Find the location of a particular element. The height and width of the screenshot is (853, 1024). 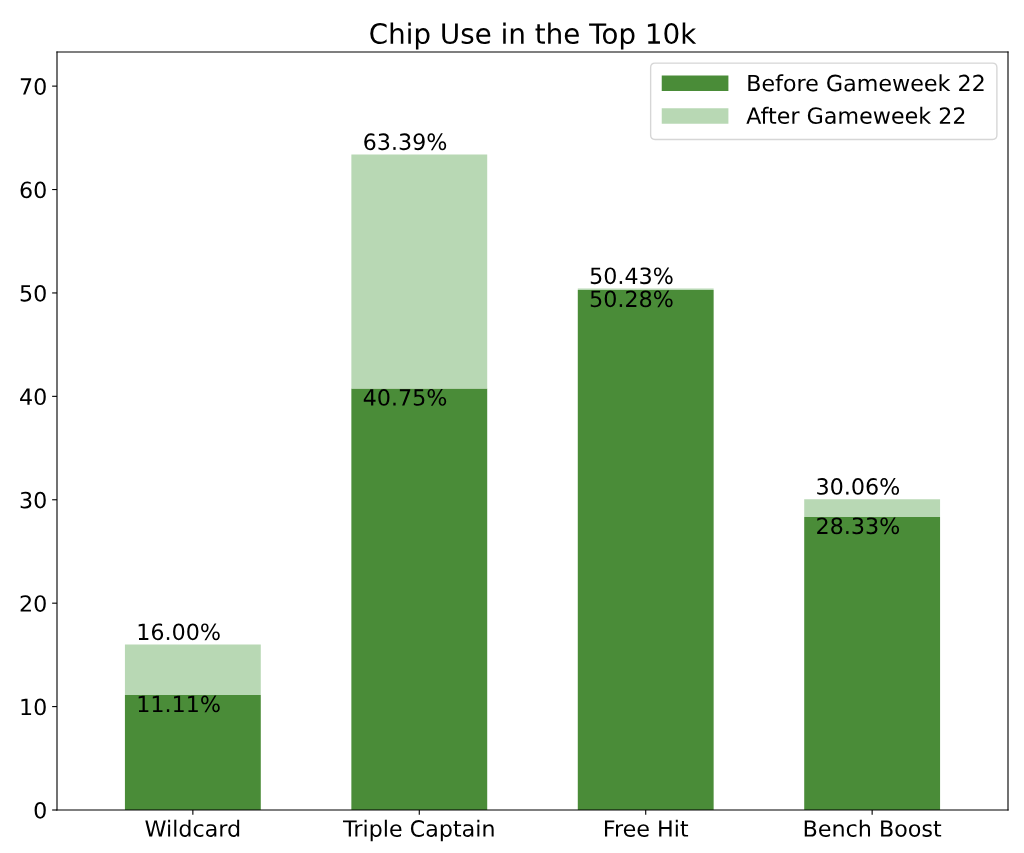

x-tick-label: Bench Boost is located at coordinates (873, 828).